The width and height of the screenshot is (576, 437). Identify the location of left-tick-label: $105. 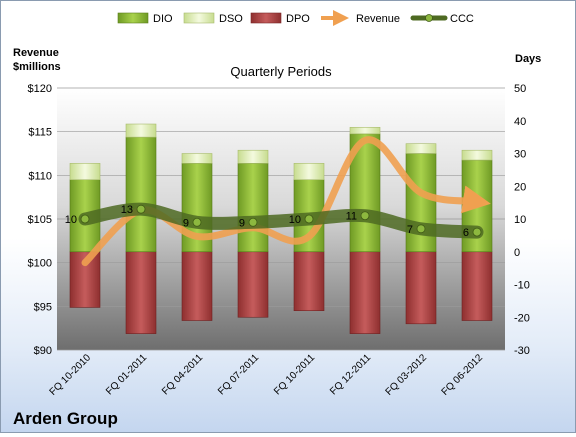
(40, 220).